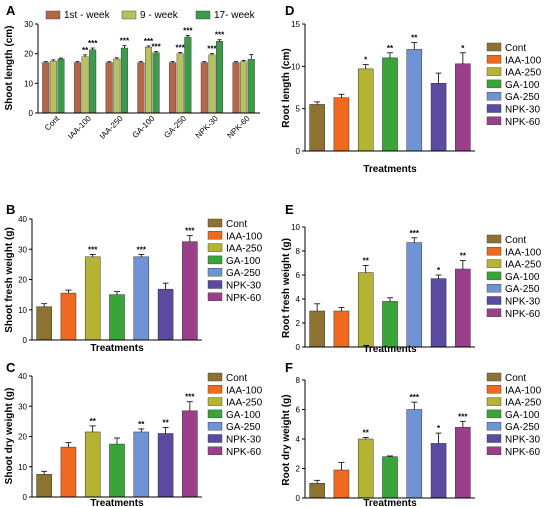  Describe the element at coordinates (289, 10) in the screenshot. I see `panel-letter: D` at that location.